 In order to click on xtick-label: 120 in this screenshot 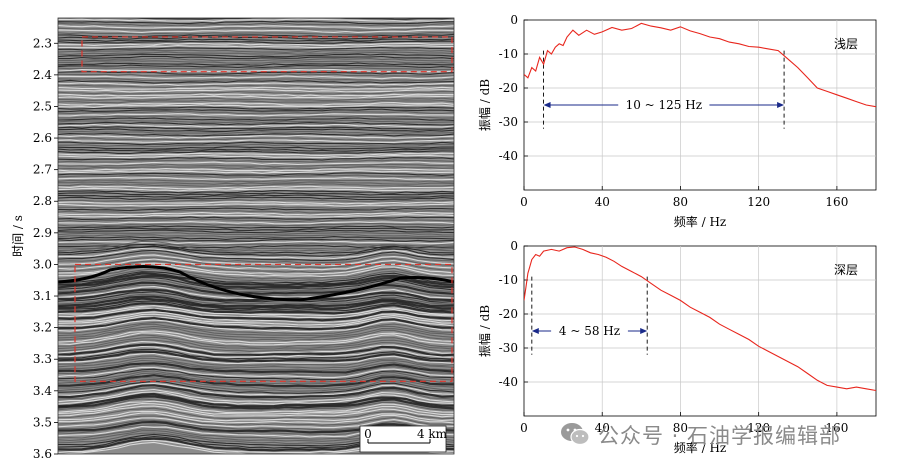, I will do `click(758, 202)`.